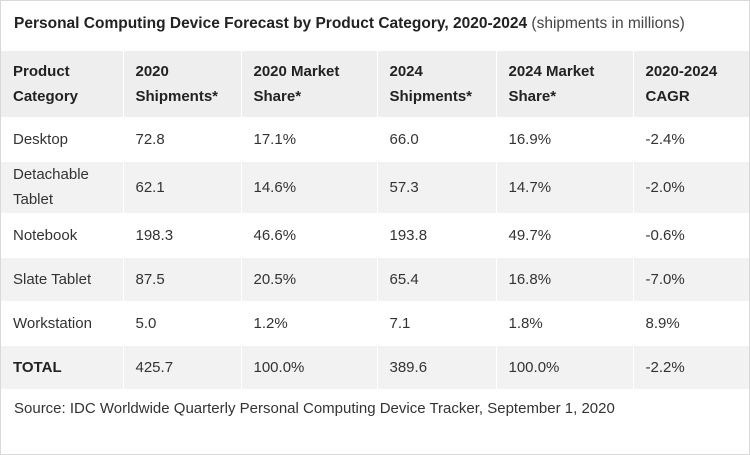 This screenshot has height=455, width=750. What do you see at coordinates (691, 139) in the screenshot?
I see `cell-cagr: -2.4%` at bounding box center [691, 139].